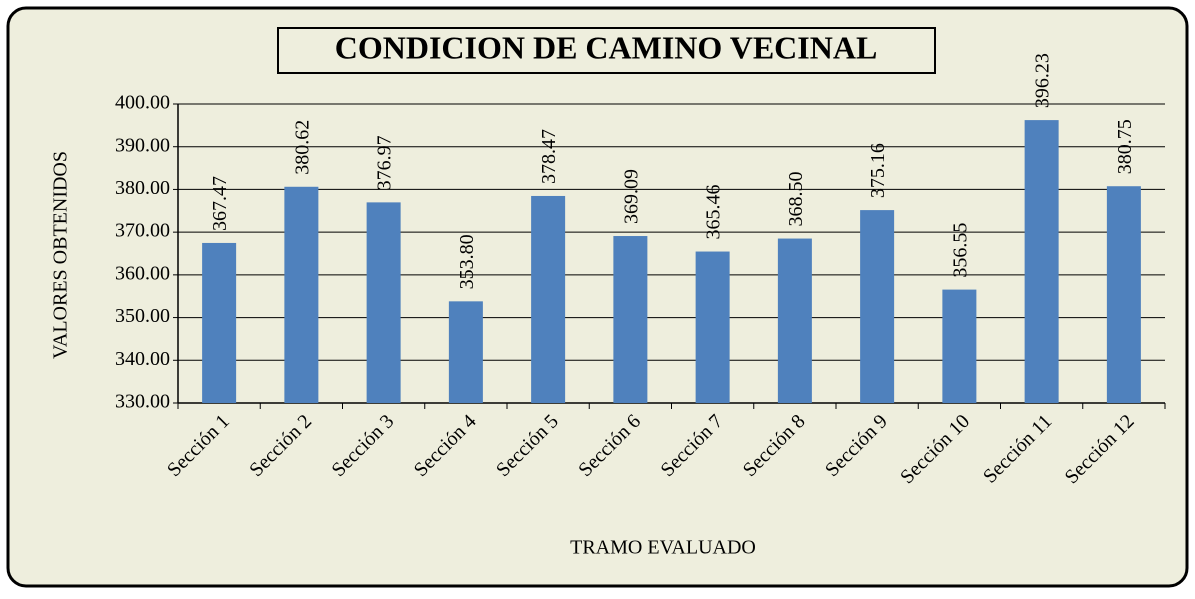  What do you see at coordinates (142, 231) in the screenshot?
I see `y-tick-label: 370.00` at bounding box center [142, 231].